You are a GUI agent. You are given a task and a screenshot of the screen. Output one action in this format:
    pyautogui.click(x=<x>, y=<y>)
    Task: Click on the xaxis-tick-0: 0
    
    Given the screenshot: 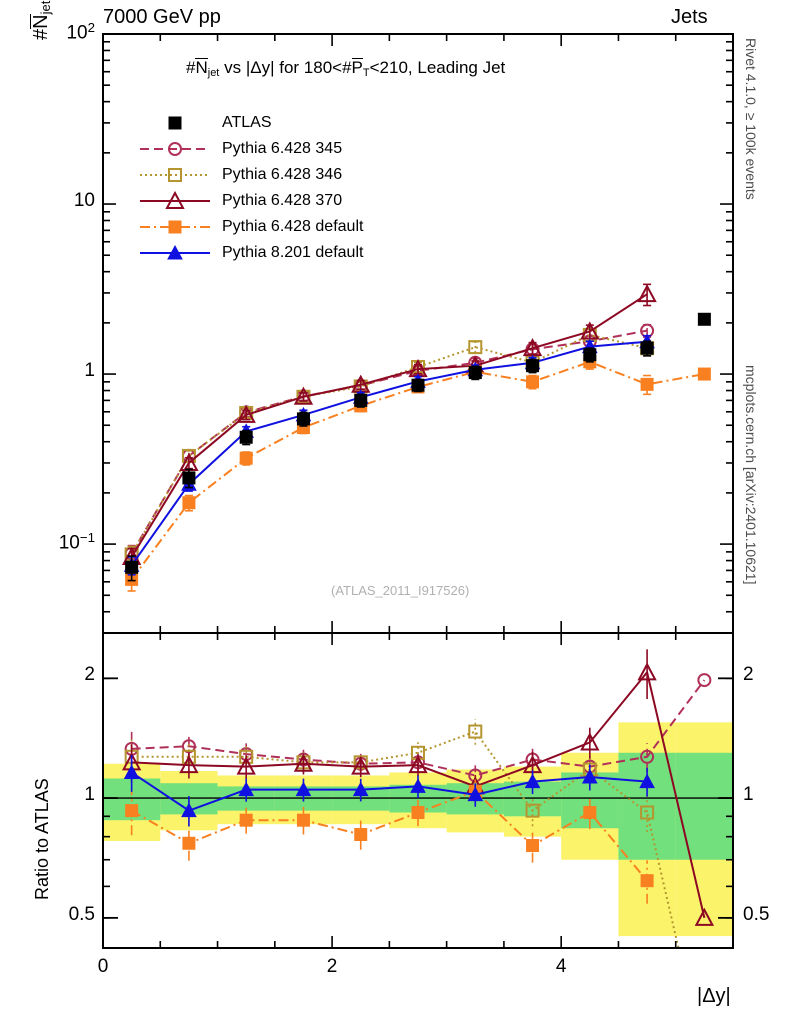 What is the action you would take?
    pyautogui.click(x=103, y=966)
    